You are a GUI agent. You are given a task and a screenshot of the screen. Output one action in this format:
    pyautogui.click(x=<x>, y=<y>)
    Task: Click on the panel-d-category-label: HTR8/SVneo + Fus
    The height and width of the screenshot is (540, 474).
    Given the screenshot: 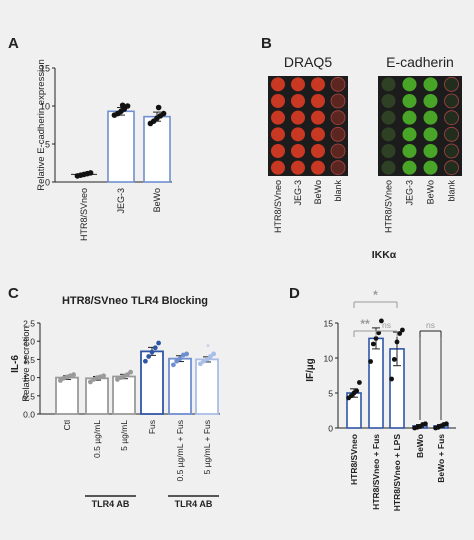 What is the action you would take?
    pyautogui.click(x=376, y=472)
    